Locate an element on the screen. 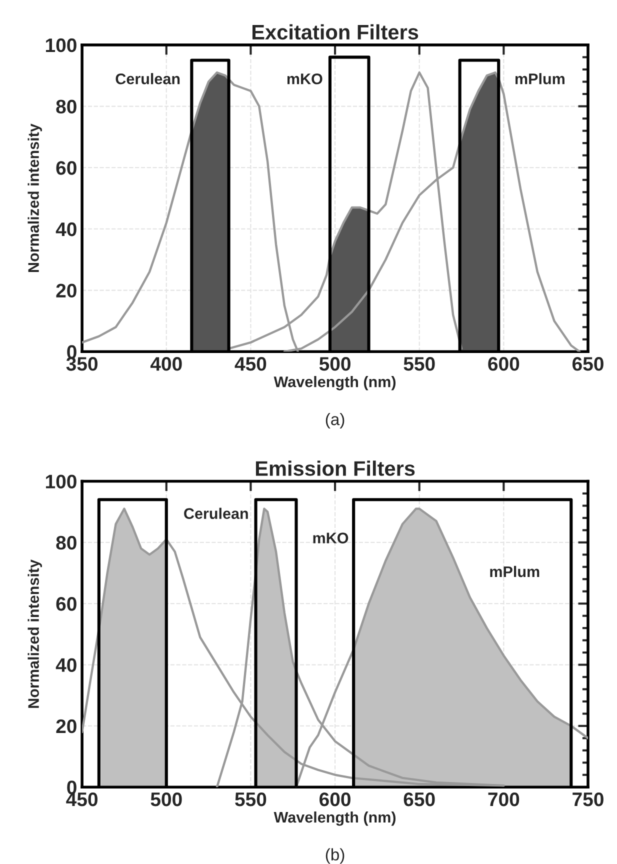 The height and width of the screenshot is (864, 617). chart-title: Excitation Filters is located at coordinates (335, 32).